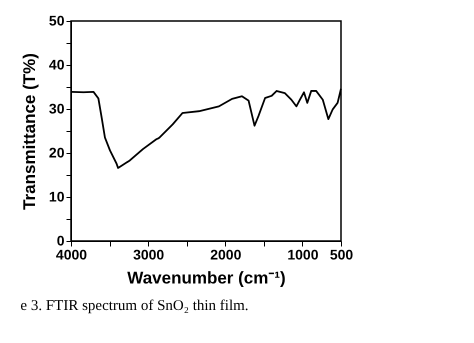 This screenshot has width=474, height=343. I want to click on y-tick-label: 40, so click(56, 64).